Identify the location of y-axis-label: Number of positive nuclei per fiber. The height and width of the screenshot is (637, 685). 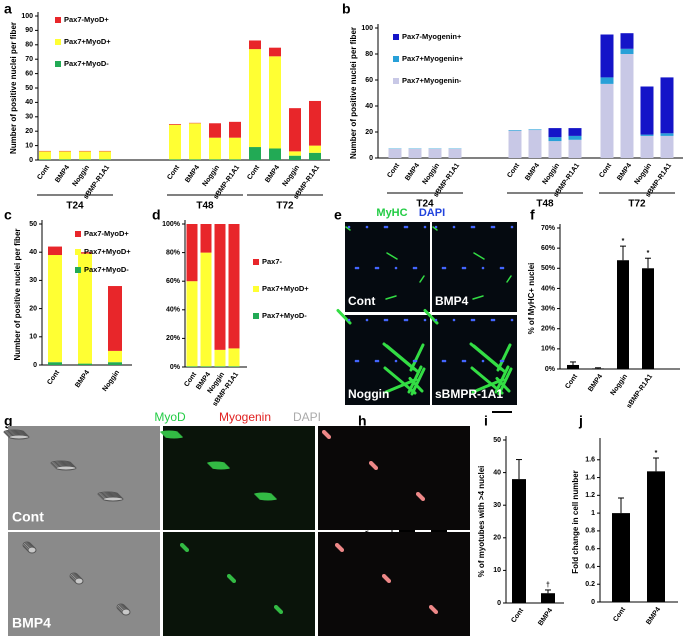
(353, 93).